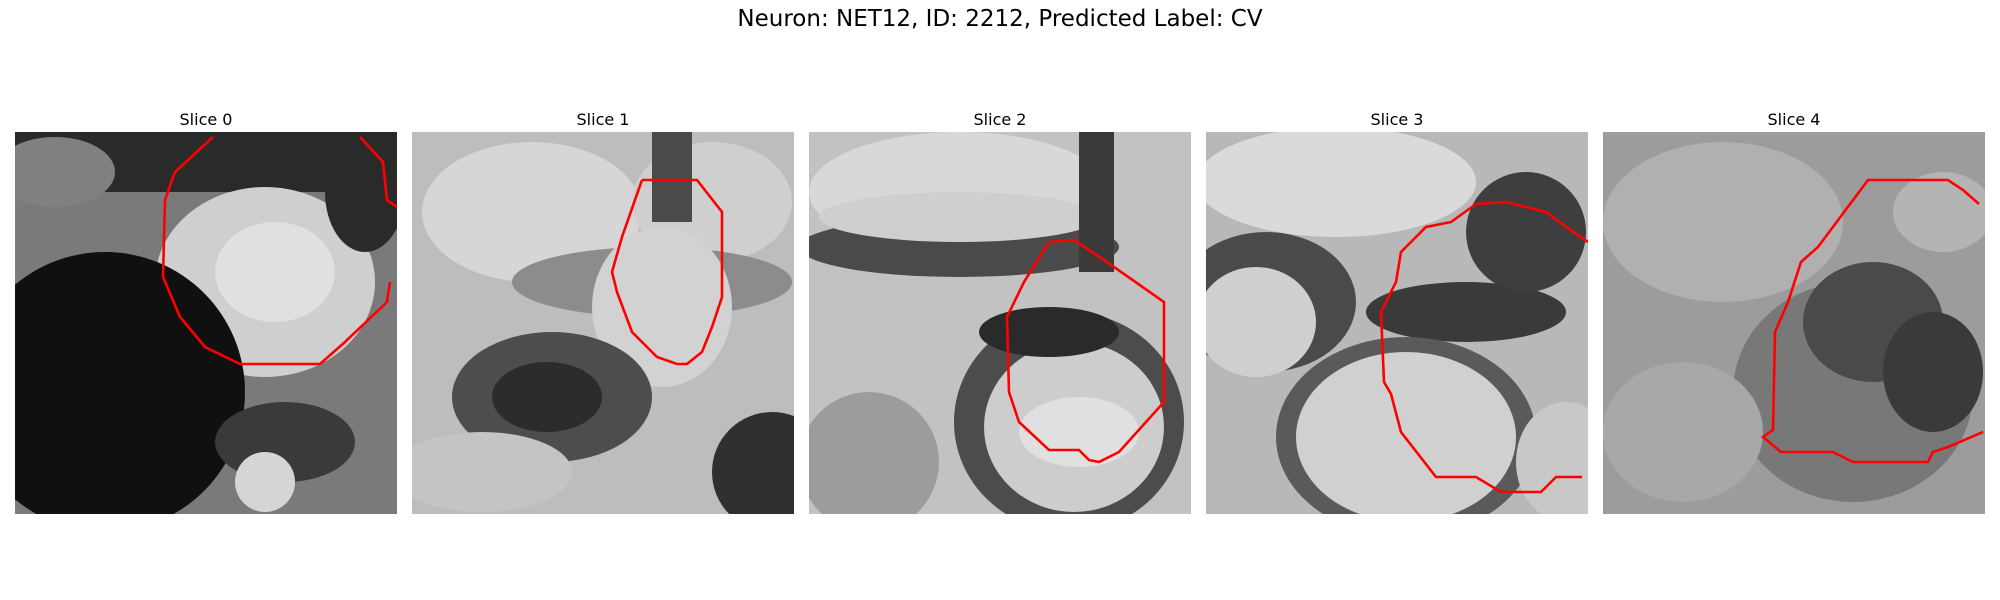  Describe the element at coordinates (1794, 119) in the screenshot. I see `slice-title-4: Slice 4` at that location.